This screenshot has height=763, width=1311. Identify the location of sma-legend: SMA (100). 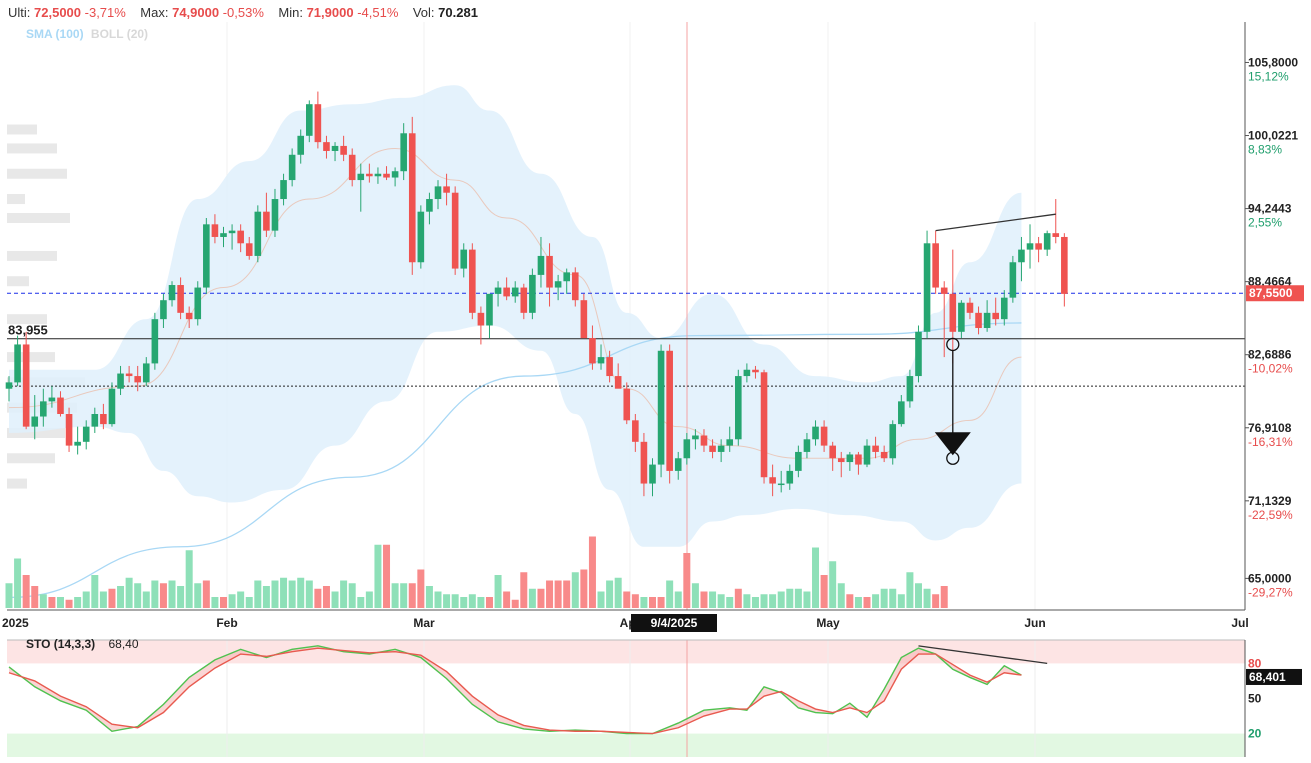
(55, 34).